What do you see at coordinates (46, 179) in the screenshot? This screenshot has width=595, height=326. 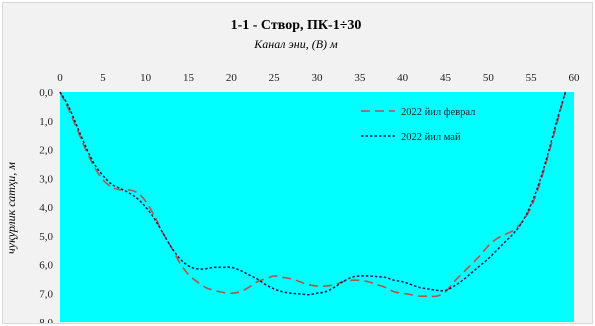 I see `y-tick-label: 3,0` at bounding box center [46, 179].